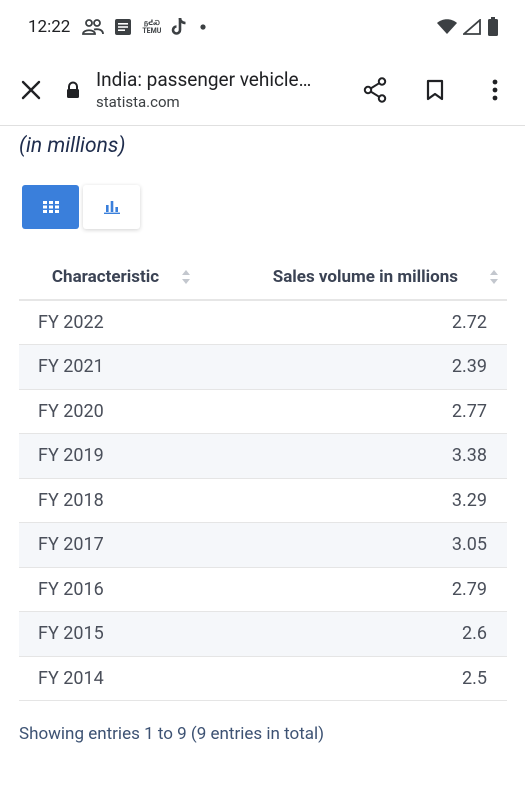 Image resolution: width=525 pixels, height=800 pixels. I want to click on table-row: FY 2022 2.72, so click(263, 322).